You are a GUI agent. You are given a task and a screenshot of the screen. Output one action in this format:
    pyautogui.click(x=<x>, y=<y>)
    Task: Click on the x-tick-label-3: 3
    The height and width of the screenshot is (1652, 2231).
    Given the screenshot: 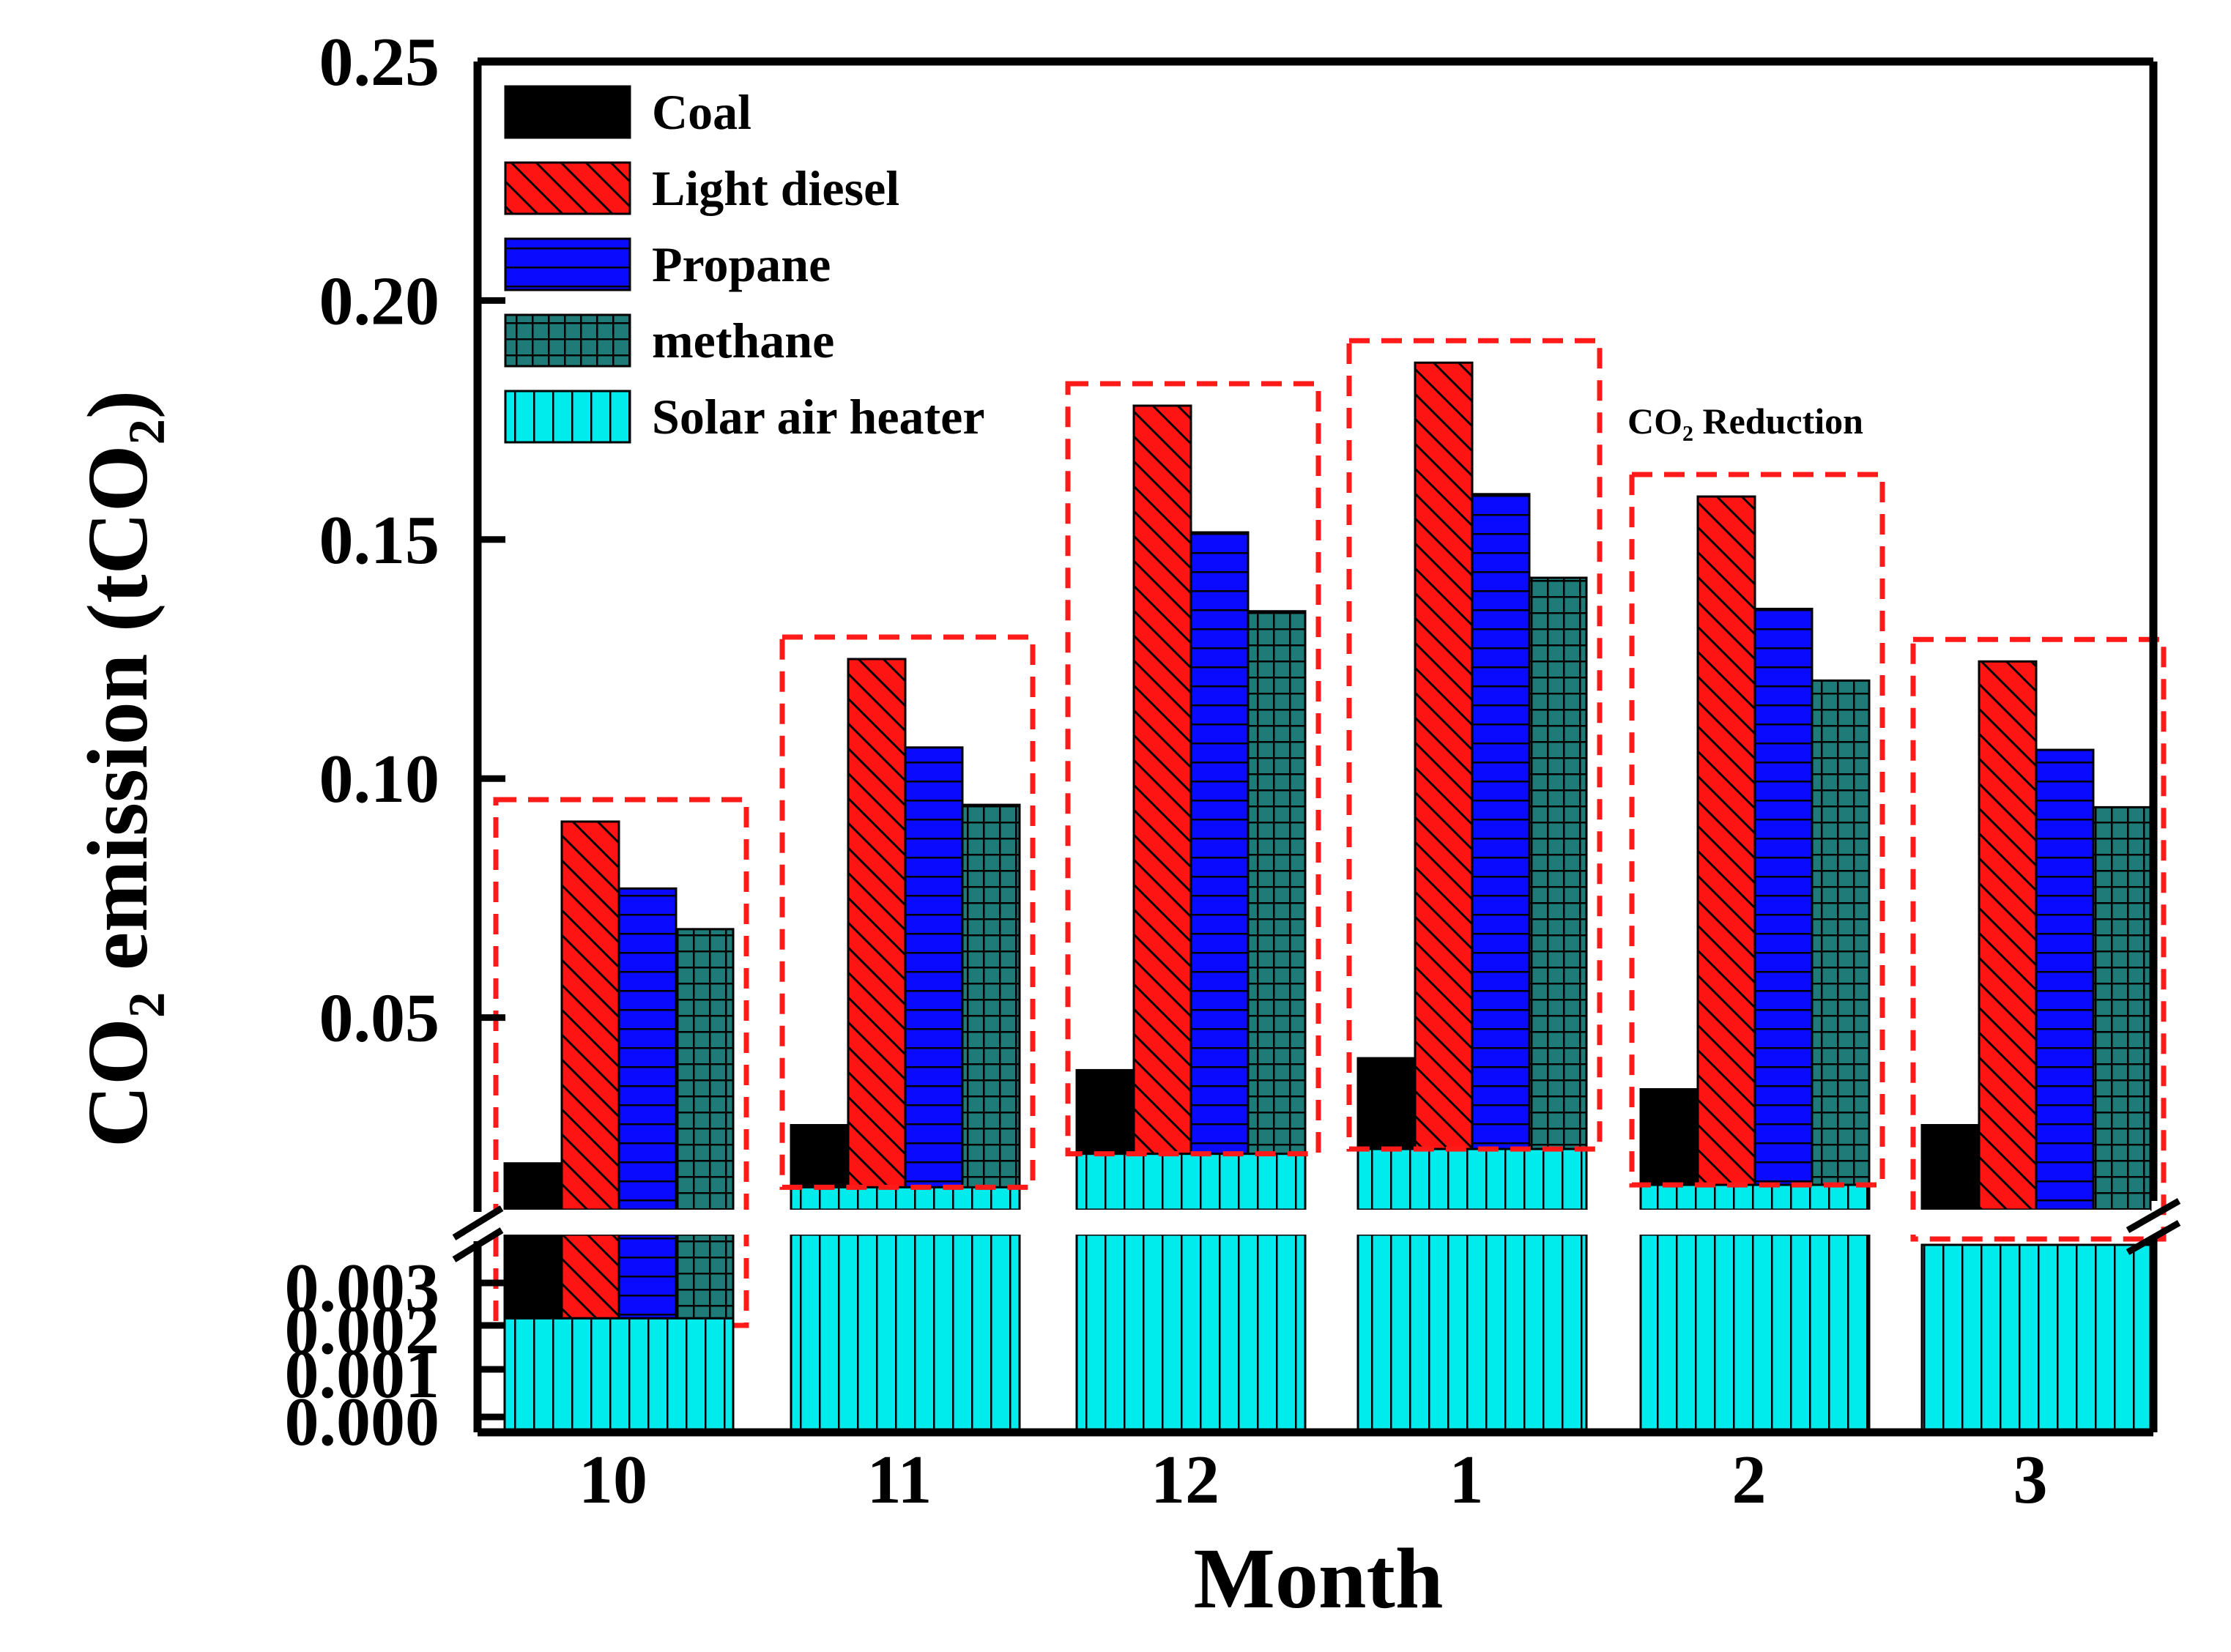 What is the action you would take?
    pyautogui.click(x=2030, y=1480)
    